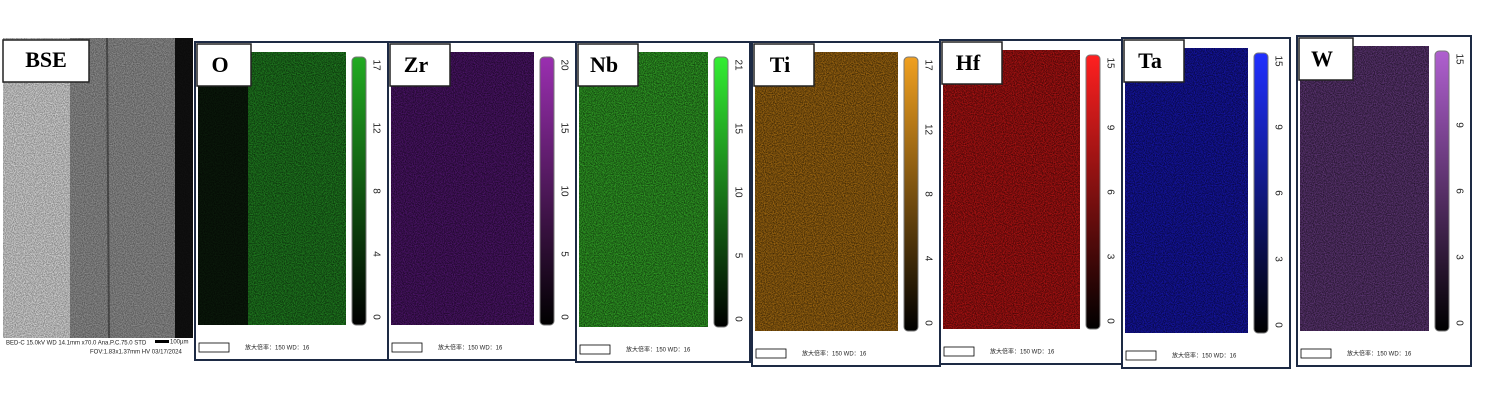 The width and height of the screenshot is (1507, 402). Describe the element at coordinates (737, 65) in the screenshot. I see `colorbar-tick-label: 21` at that location.